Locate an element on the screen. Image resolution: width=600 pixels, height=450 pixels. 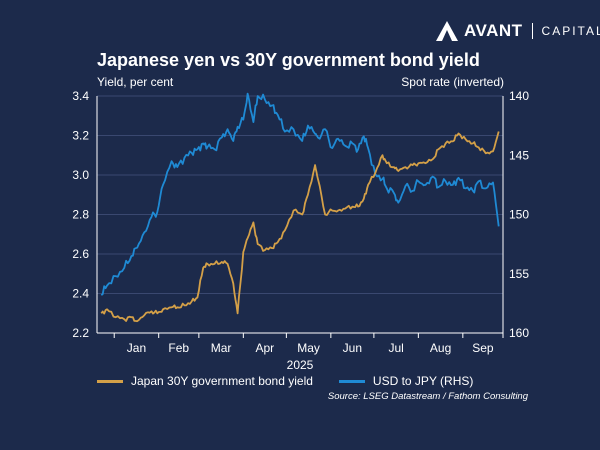
x-tick-apr: Apr is located at coordinates (265, 348).